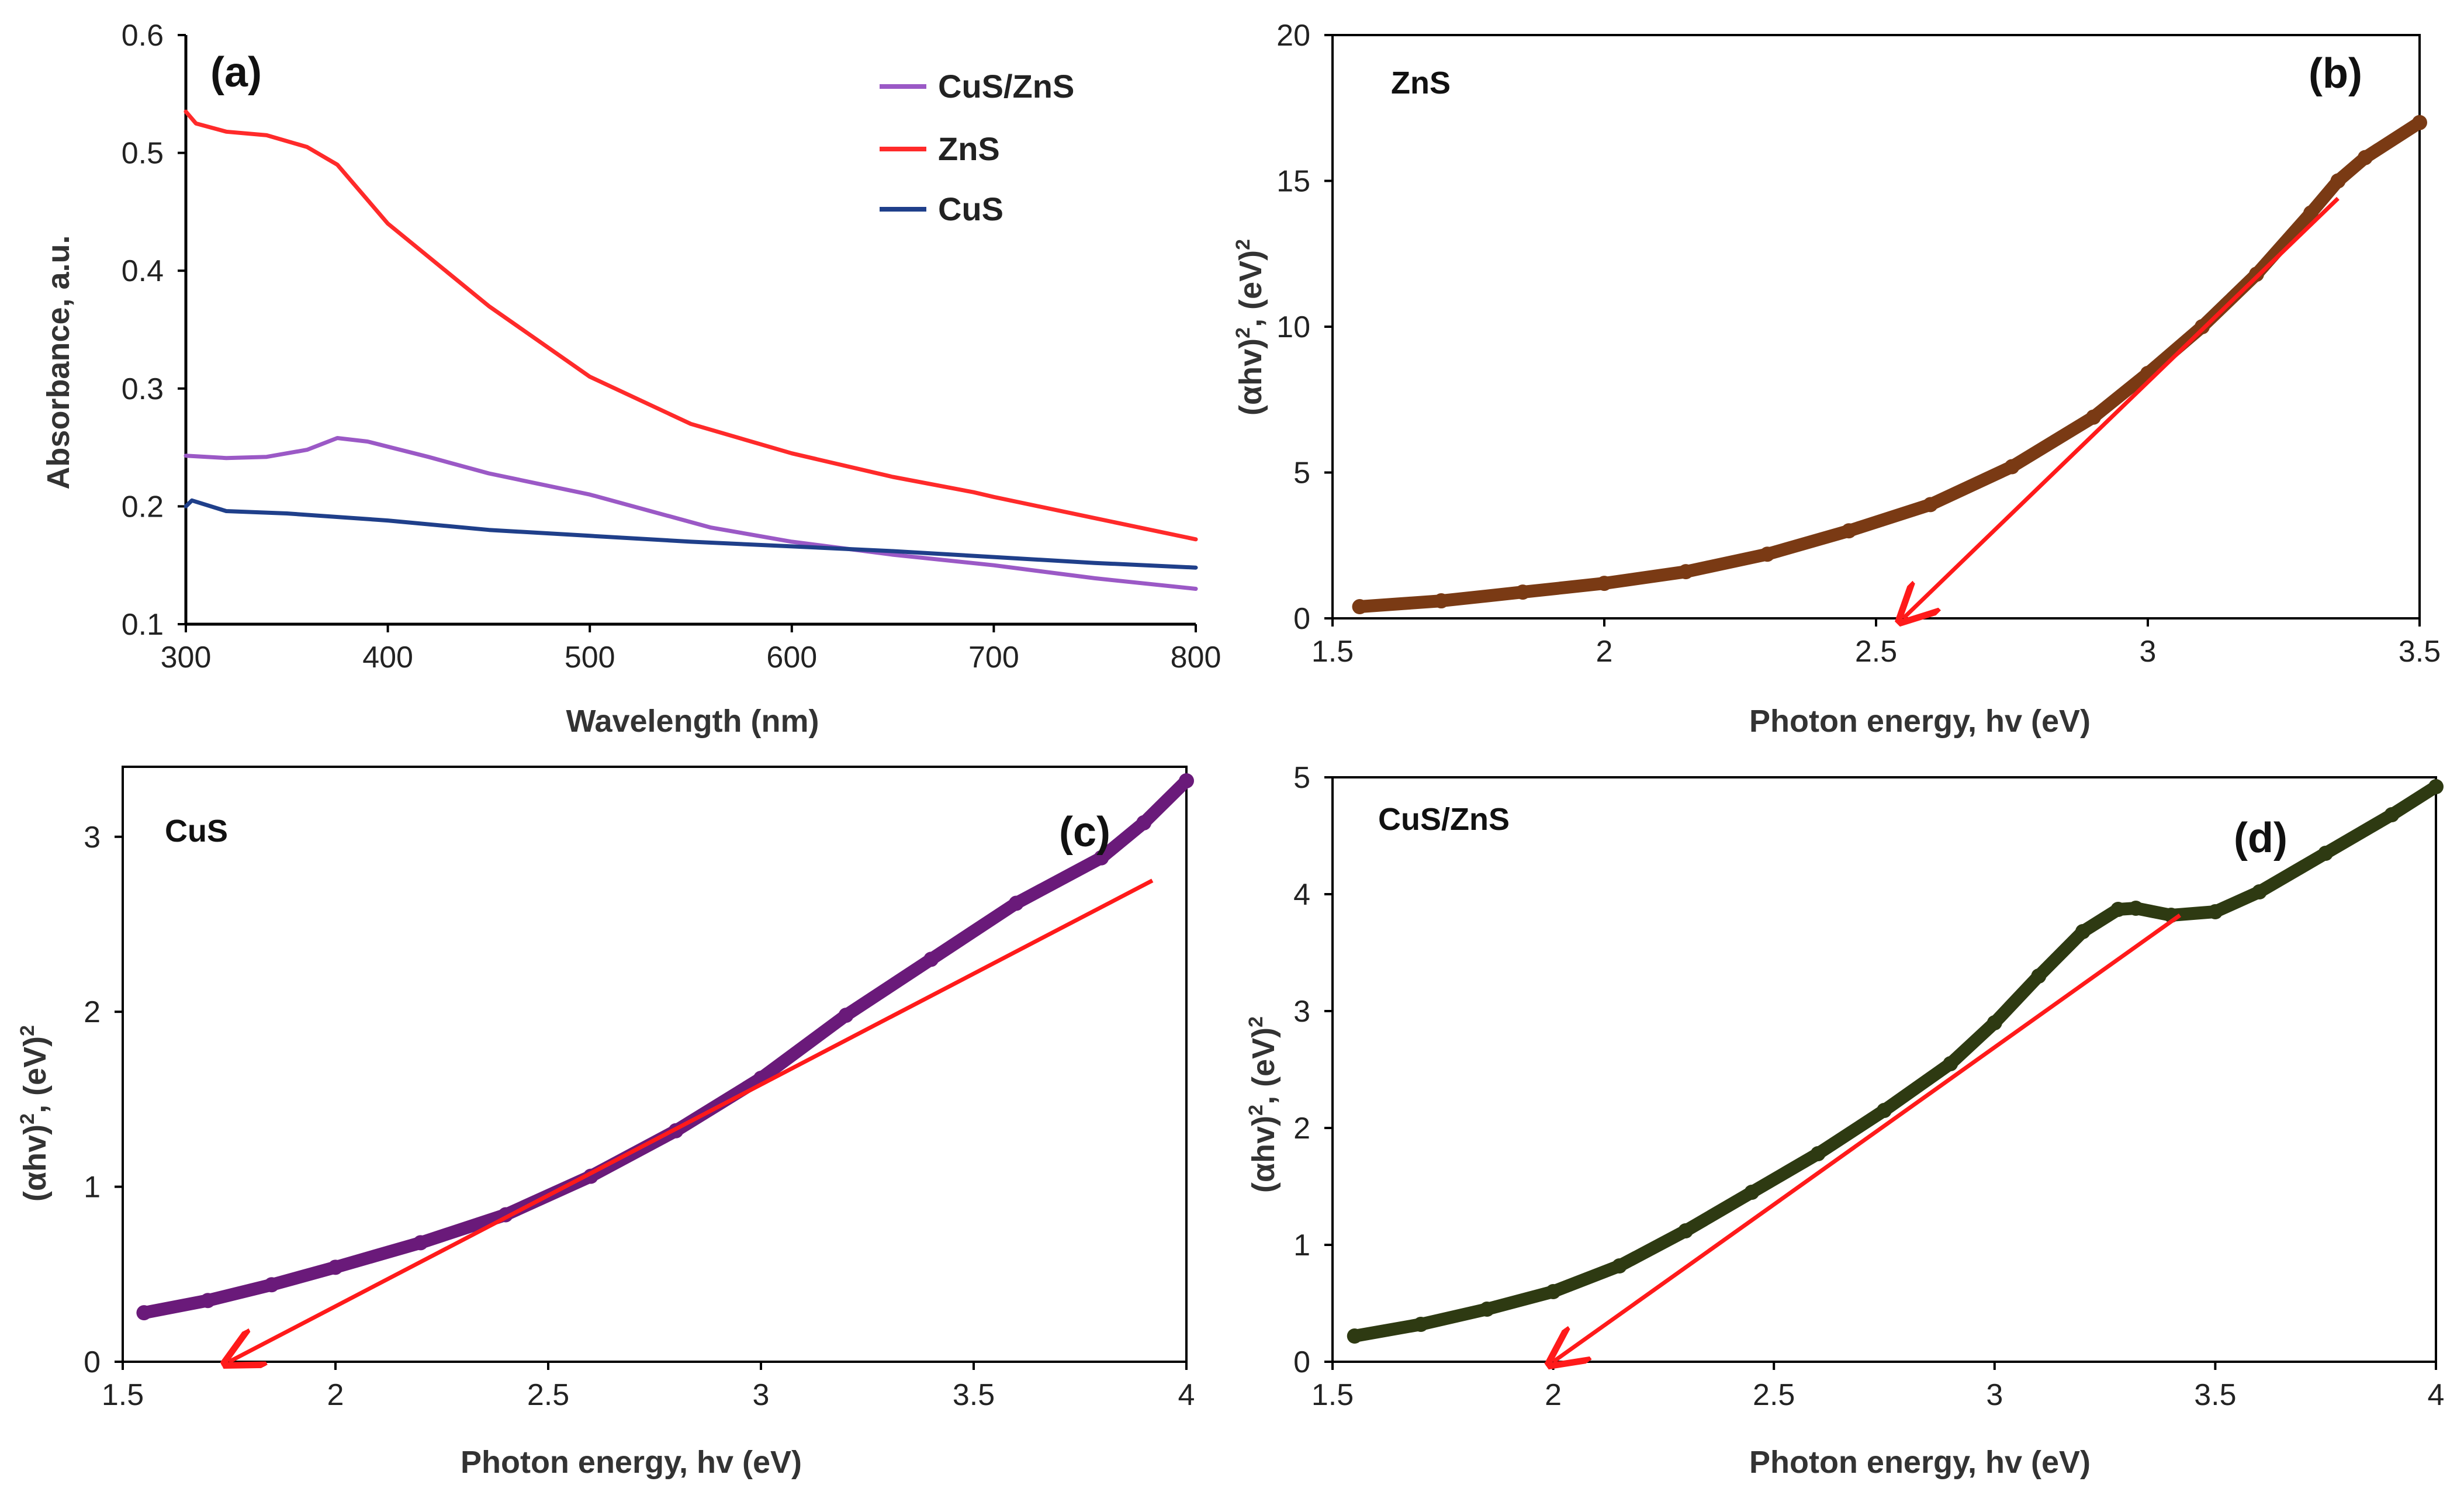 This screenshot has height=1495, width=2464. I want to click on panel-d-y-tick-label: 1, so click(1302, 1245).